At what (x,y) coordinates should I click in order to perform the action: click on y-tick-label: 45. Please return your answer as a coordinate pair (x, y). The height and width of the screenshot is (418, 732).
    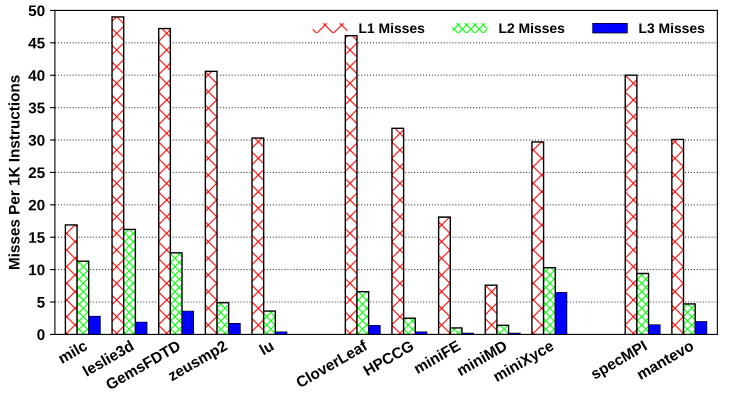
    Looking at the image, I should click on (36, 43).